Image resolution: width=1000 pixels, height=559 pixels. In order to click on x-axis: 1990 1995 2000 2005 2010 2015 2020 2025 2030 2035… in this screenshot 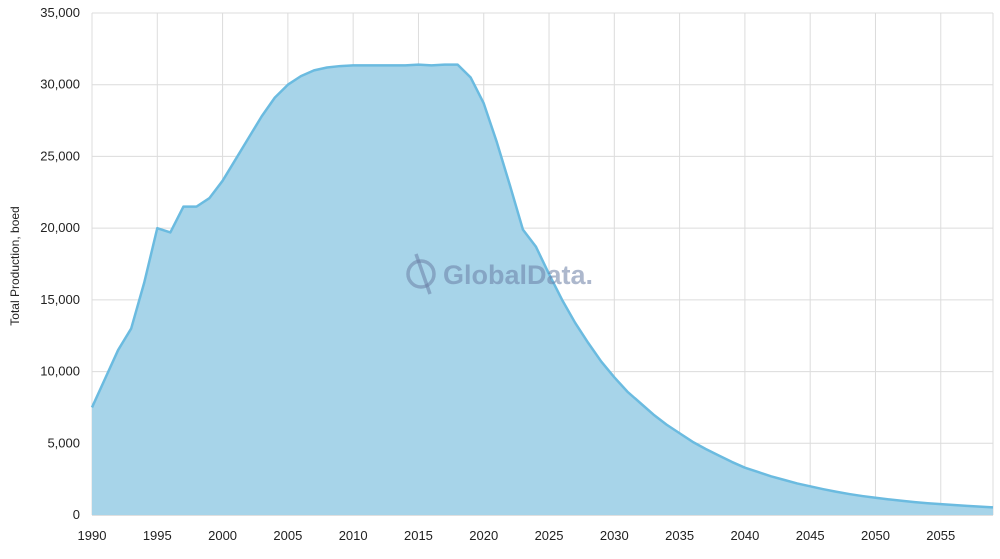, I will do `click(517, 535)`.